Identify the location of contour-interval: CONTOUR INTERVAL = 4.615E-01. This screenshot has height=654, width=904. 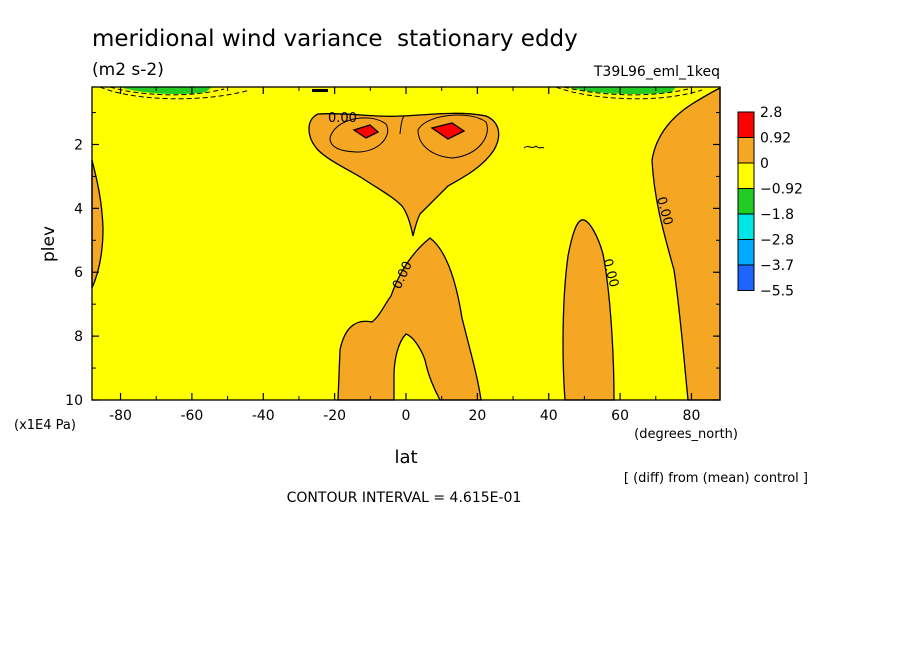
(404, 498).